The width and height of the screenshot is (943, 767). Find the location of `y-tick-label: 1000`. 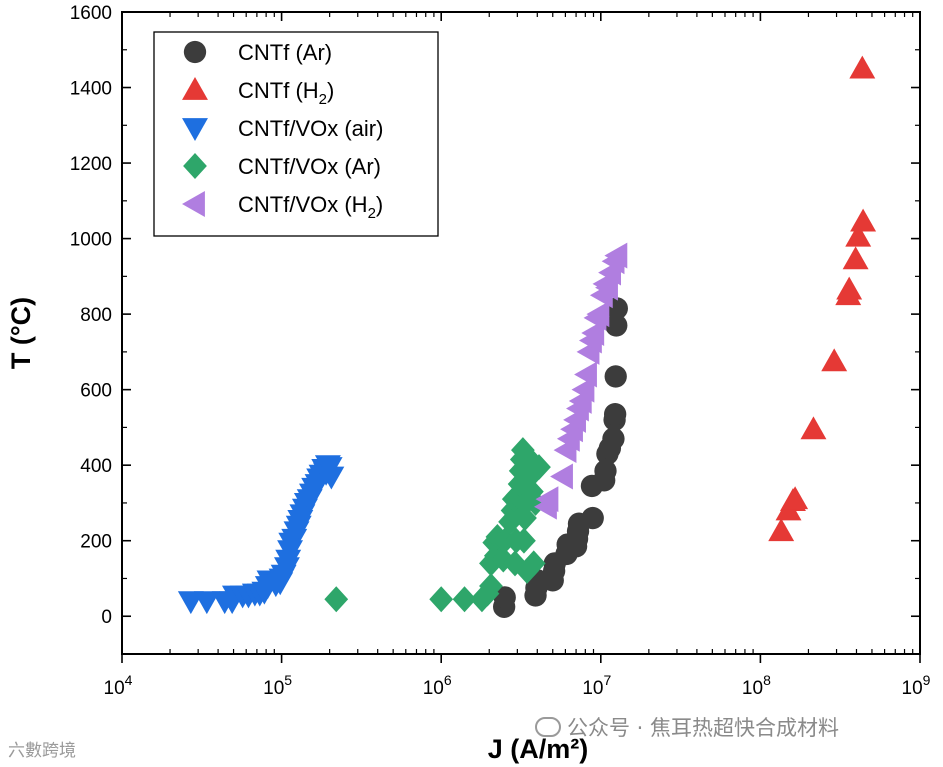

y-tick-label: 1000 is located at coordinates (91, 240).